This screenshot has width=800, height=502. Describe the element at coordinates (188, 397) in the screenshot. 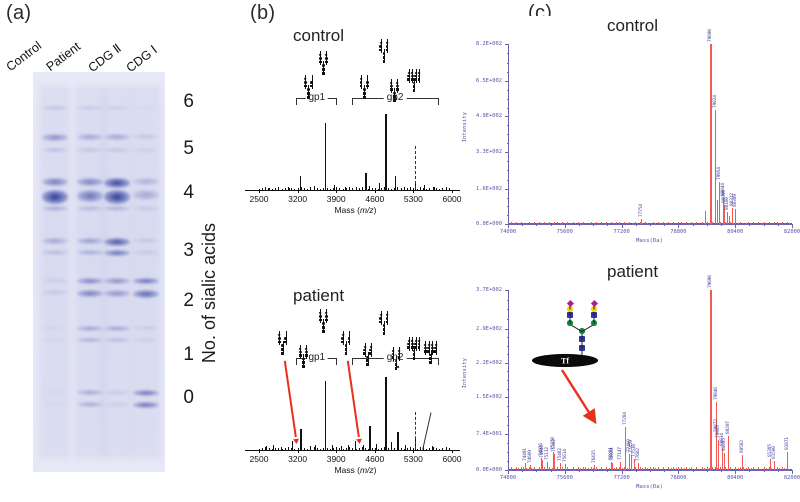

I see `sialic-number-0: 0` at that location.